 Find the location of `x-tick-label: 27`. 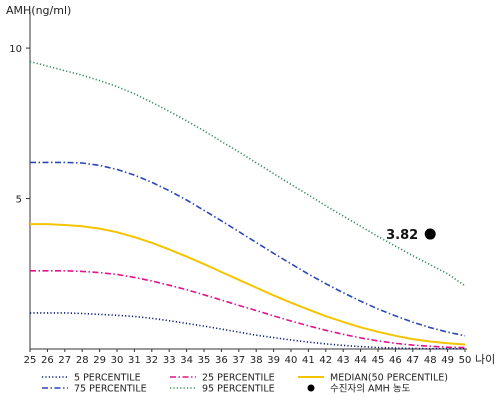

x-tick-label: 27 is located at coordinates (64, 360).